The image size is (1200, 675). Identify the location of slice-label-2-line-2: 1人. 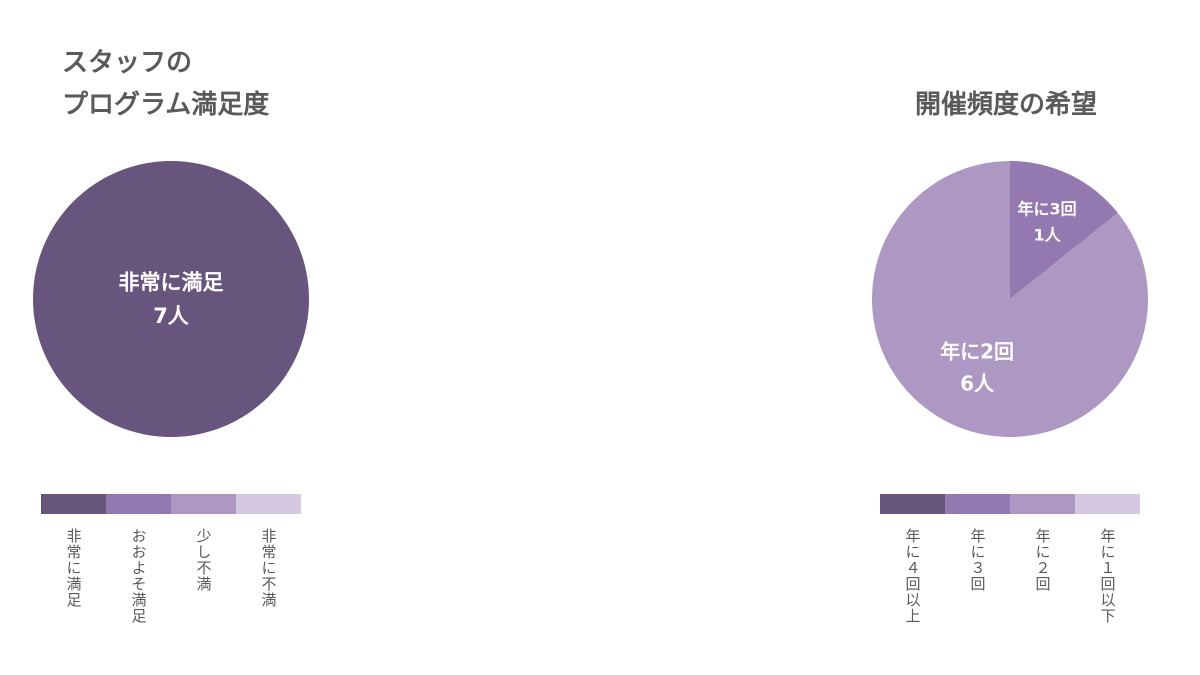
(1048, 234).